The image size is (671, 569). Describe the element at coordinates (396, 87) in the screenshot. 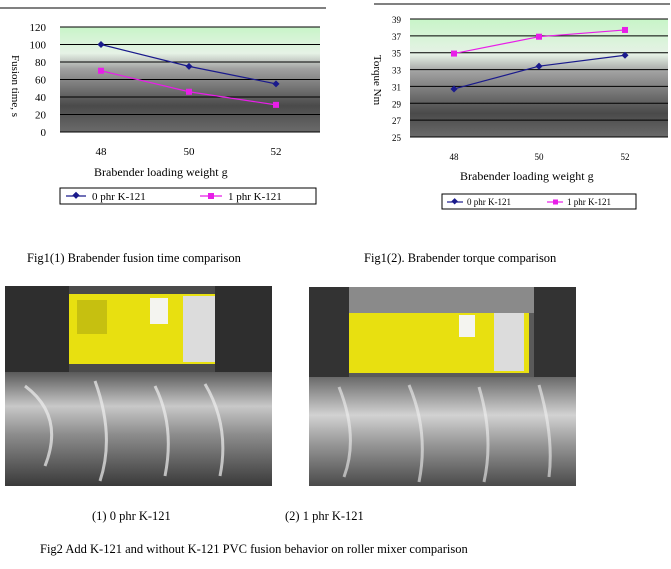

I see `y-tick-label: 31` at that location.